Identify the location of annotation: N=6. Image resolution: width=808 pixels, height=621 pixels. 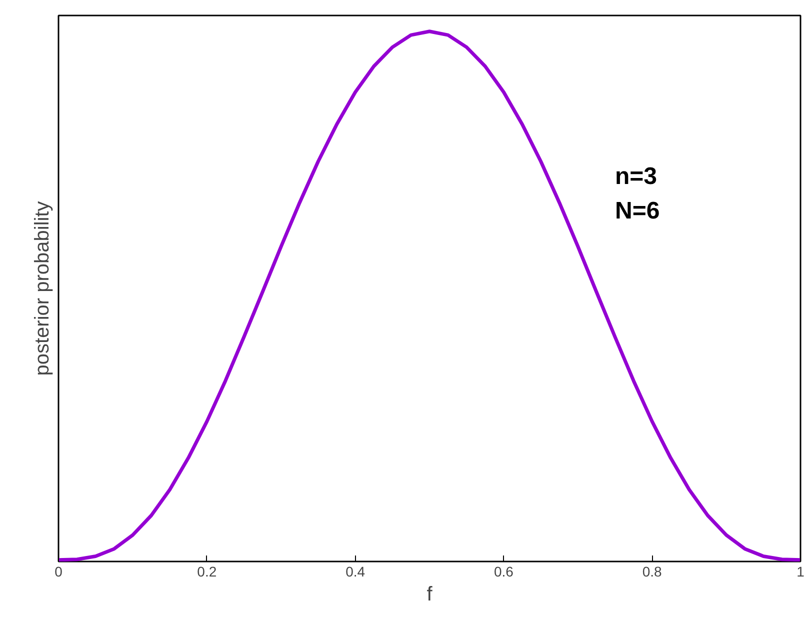
(637, 210).